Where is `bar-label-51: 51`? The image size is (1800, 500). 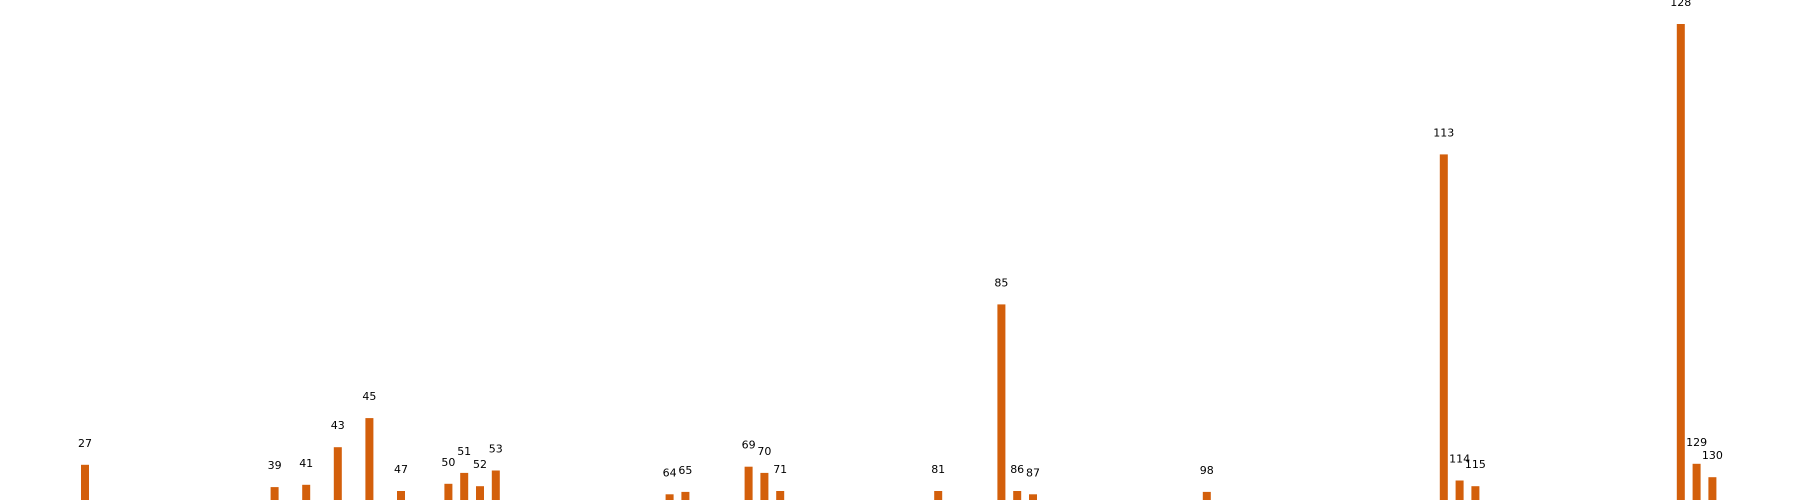 bar-label-51: 51 is located at coordinates (464, 451).